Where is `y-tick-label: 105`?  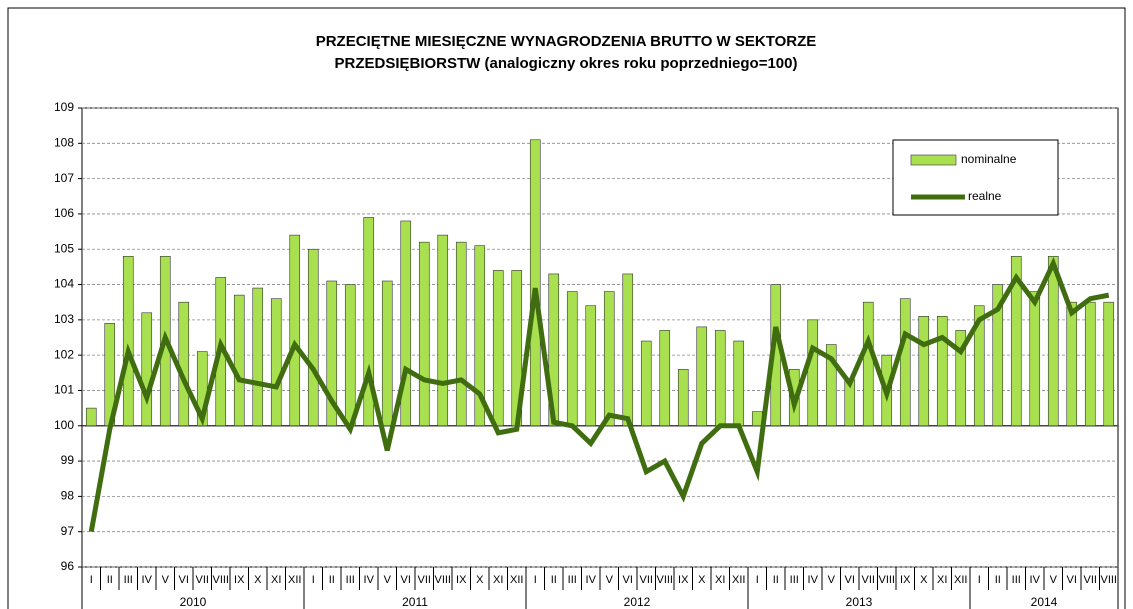
y-tick-label: 105 is located at coordinates (64, 248).